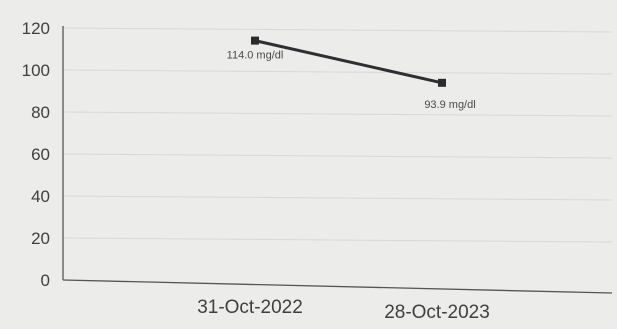 The height and width of the screenshot is (329, 617). Describe the element at coordinates (449, 105) in the screenshot. I see `data-label: 93.9 mg/dl` at that location.